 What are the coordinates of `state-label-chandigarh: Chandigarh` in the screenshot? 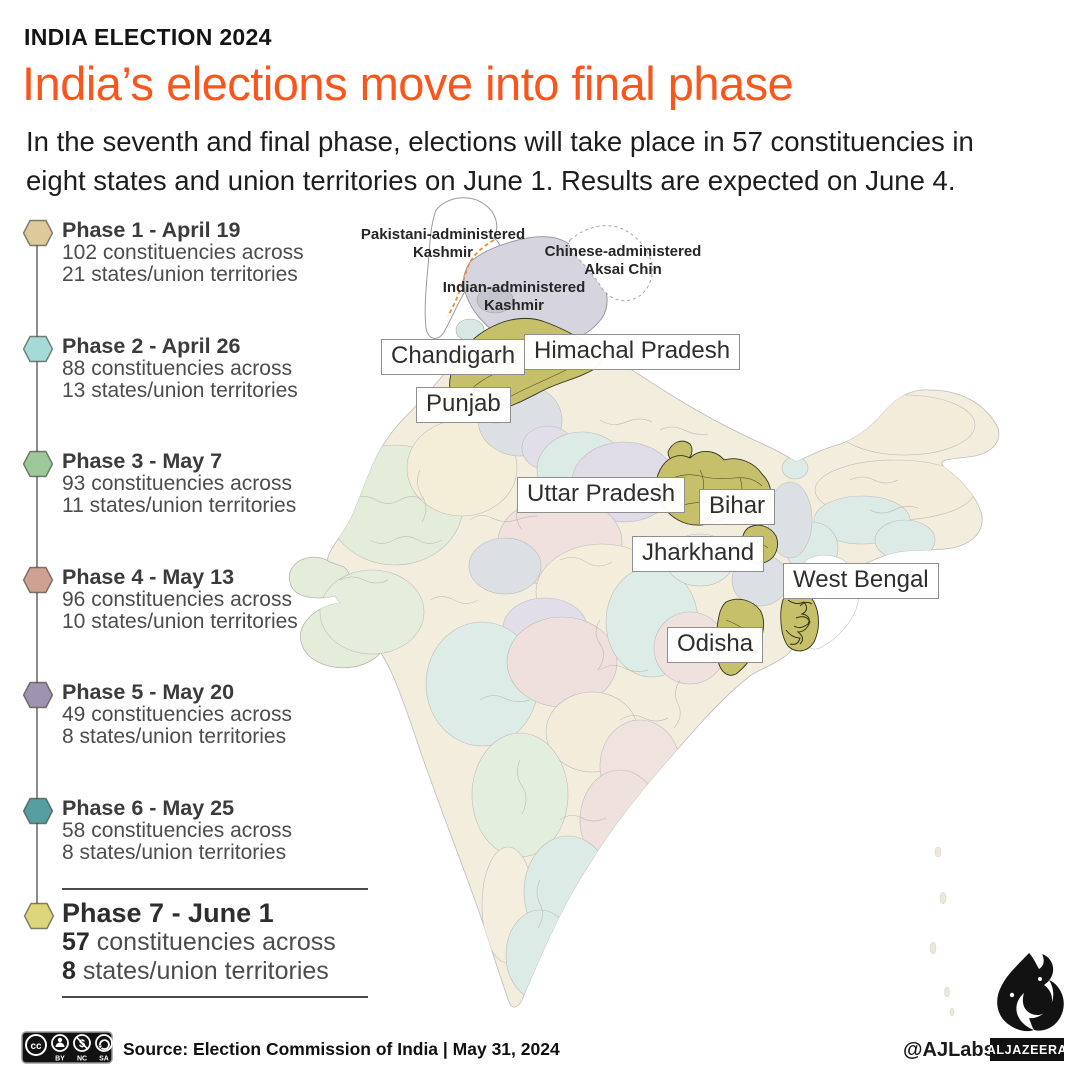 It's located at (453, 357).